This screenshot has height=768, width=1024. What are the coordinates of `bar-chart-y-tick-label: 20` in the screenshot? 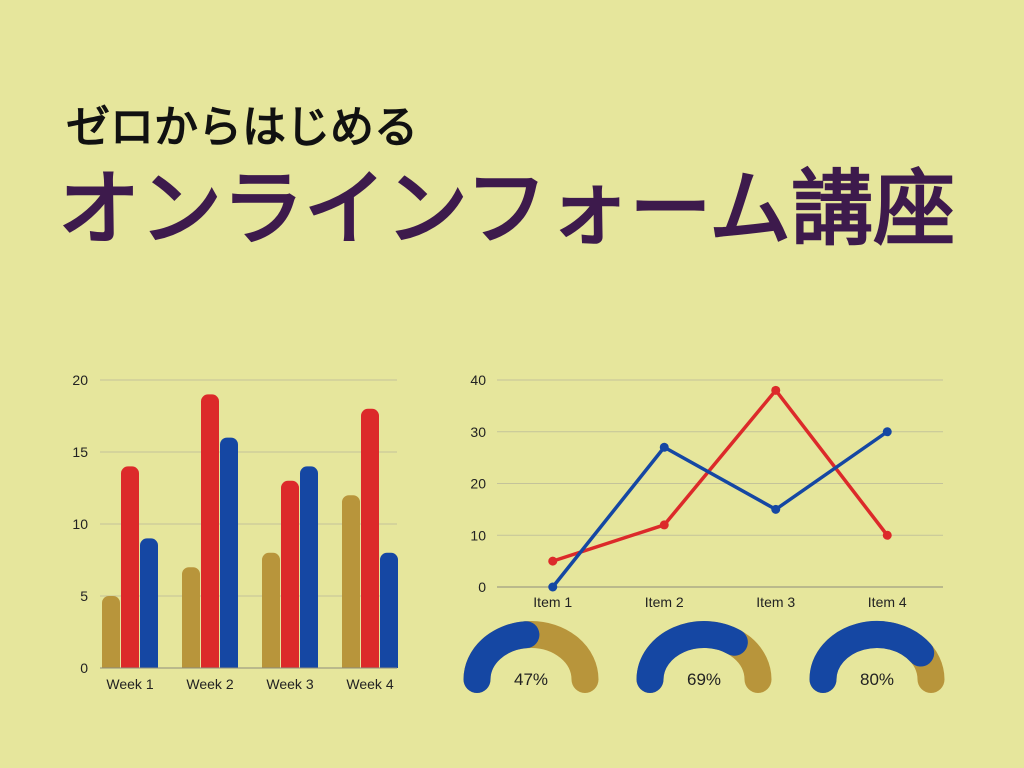 It's located at (80, 380).